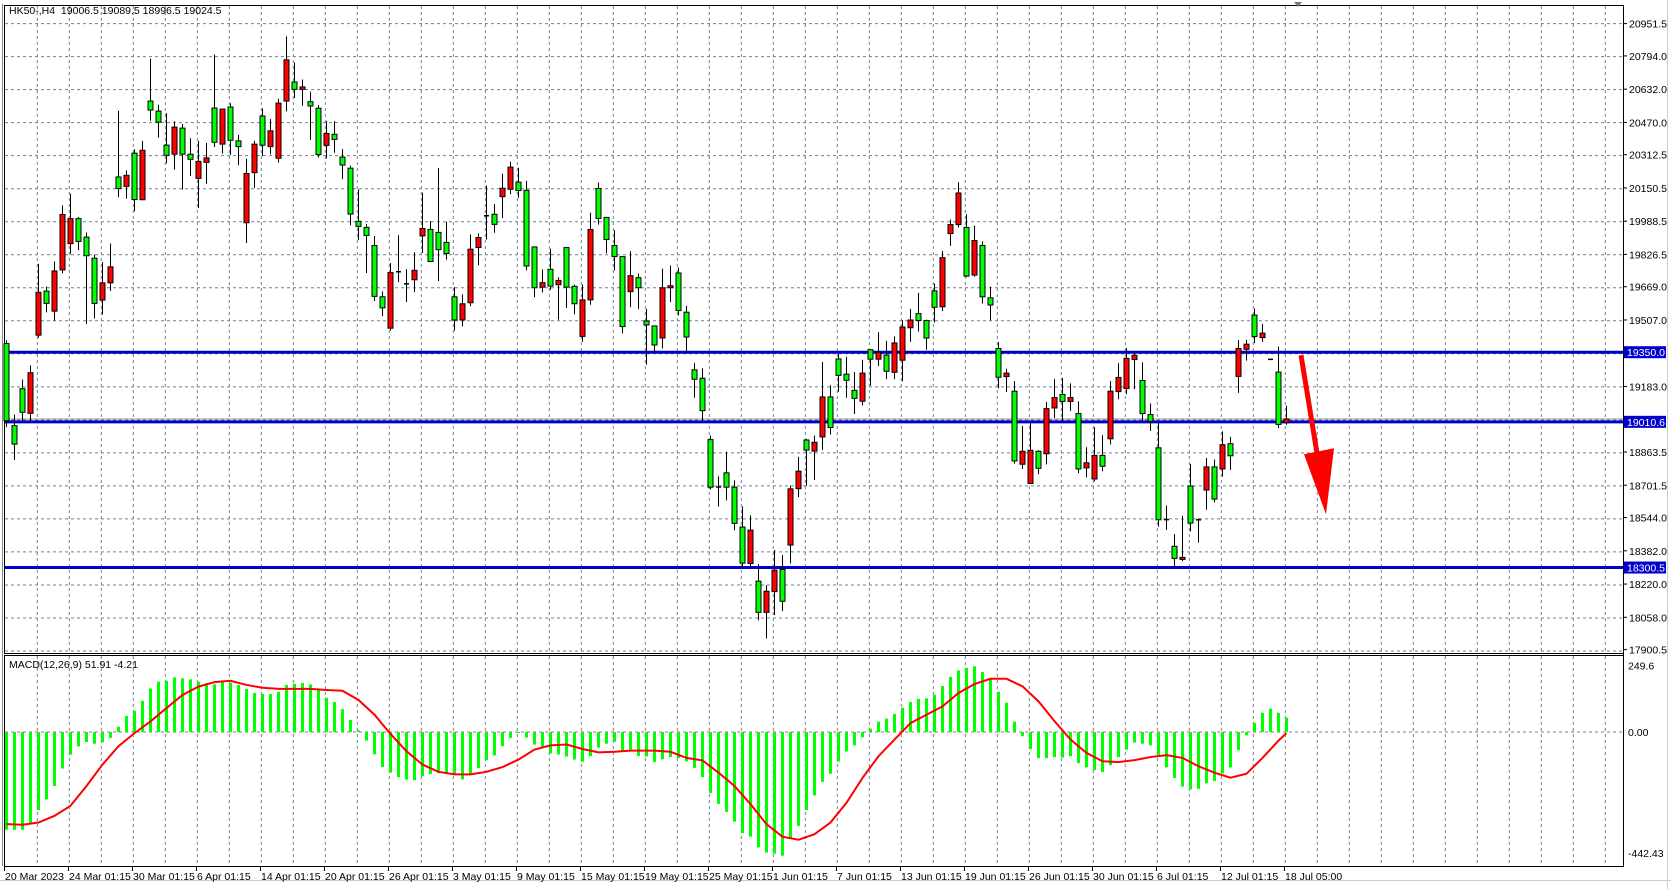 The image size is (1671, 889). What do you see at coordinates (613, 877) in the screenshot?
I see `time-tick-label: 15 May 01:15` at bounding box center [613, 877].